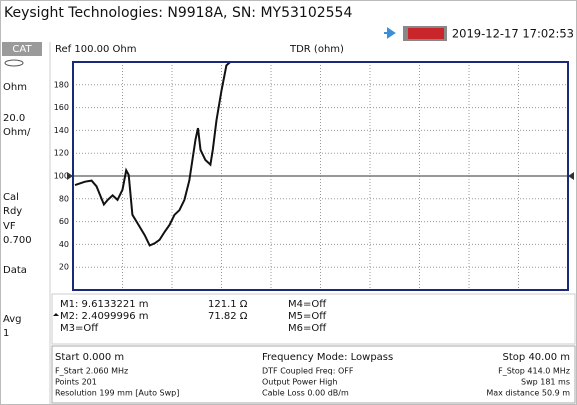 The width and height of the screenshot is (577, 405). I want to click on mode: CAT, so click(22, 49).